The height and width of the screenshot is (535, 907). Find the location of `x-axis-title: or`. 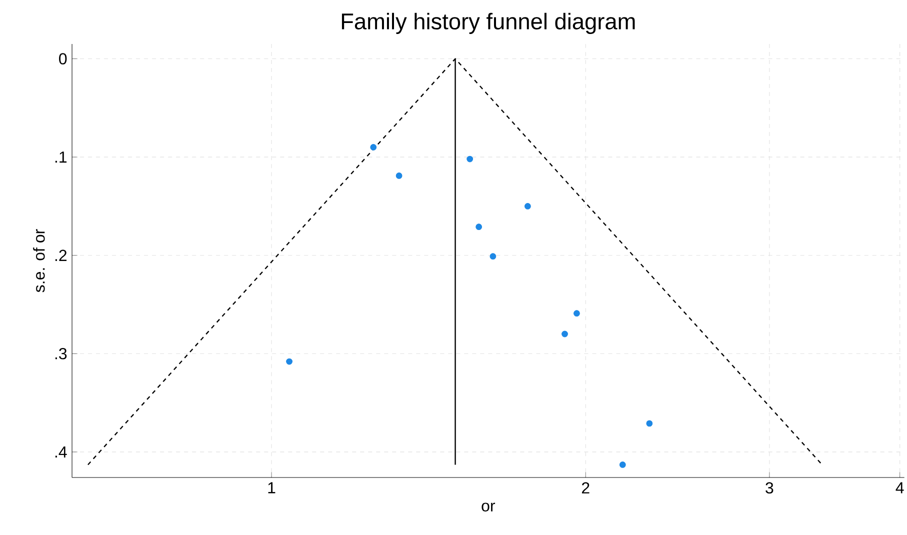

x-axis-title: or is located at coordinates (489, 507).